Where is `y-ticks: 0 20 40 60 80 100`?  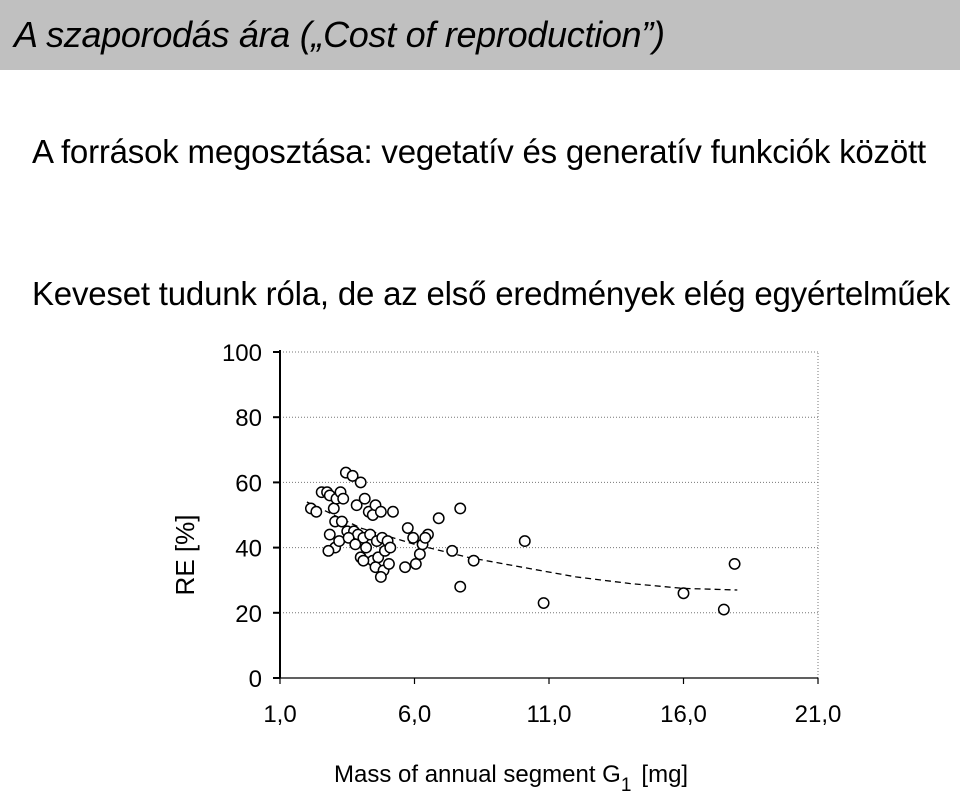 y-ticks: 0 20 40 60 80 100 is located at coordinates (251, 516).